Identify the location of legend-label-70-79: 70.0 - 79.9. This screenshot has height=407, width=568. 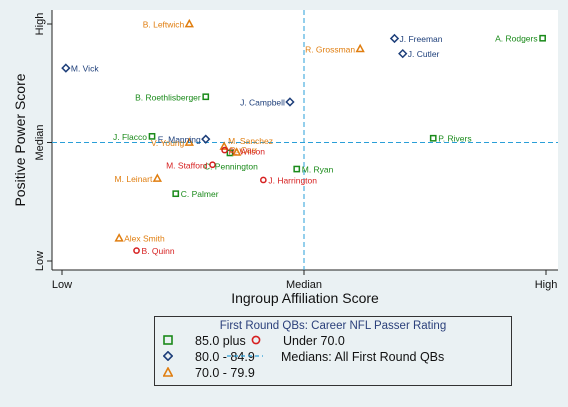
(225, 373).